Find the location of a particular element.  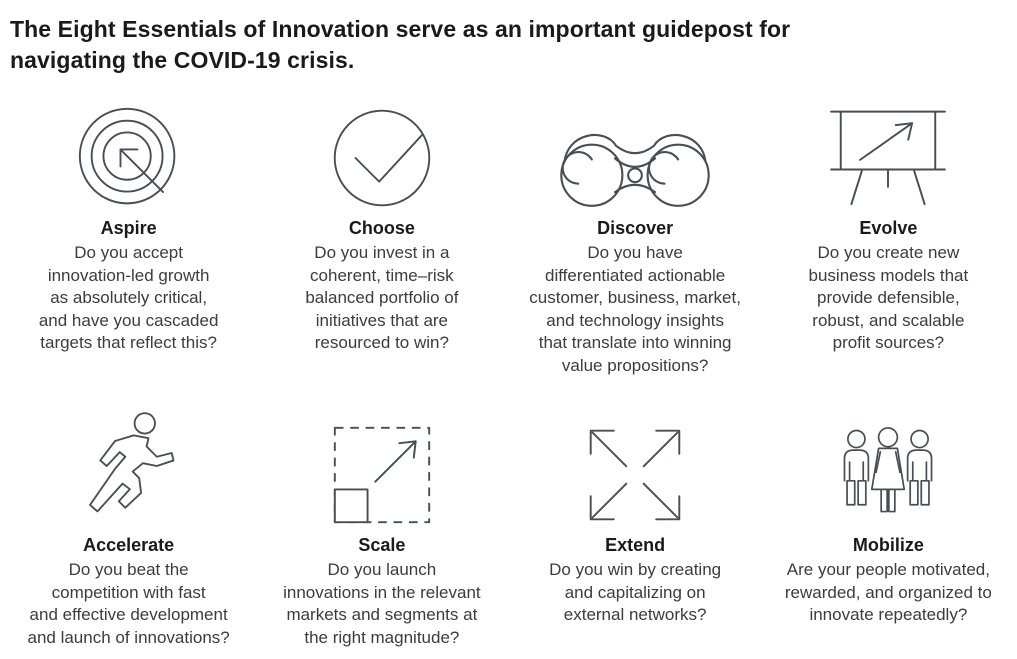

target-arrow-icon is located at coordinates (129, 158).